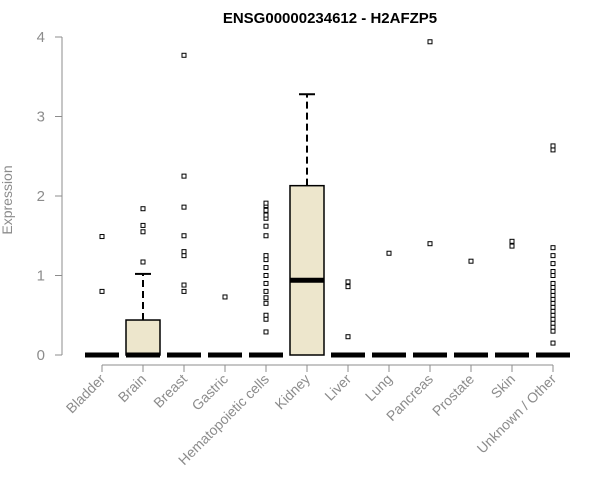 The width and height of the screenshot is (600, 500). What do you see at coordinates (170, 391) in the screenshot?
I see `x-tick-label: Breast` at bounding box center [170, 391].